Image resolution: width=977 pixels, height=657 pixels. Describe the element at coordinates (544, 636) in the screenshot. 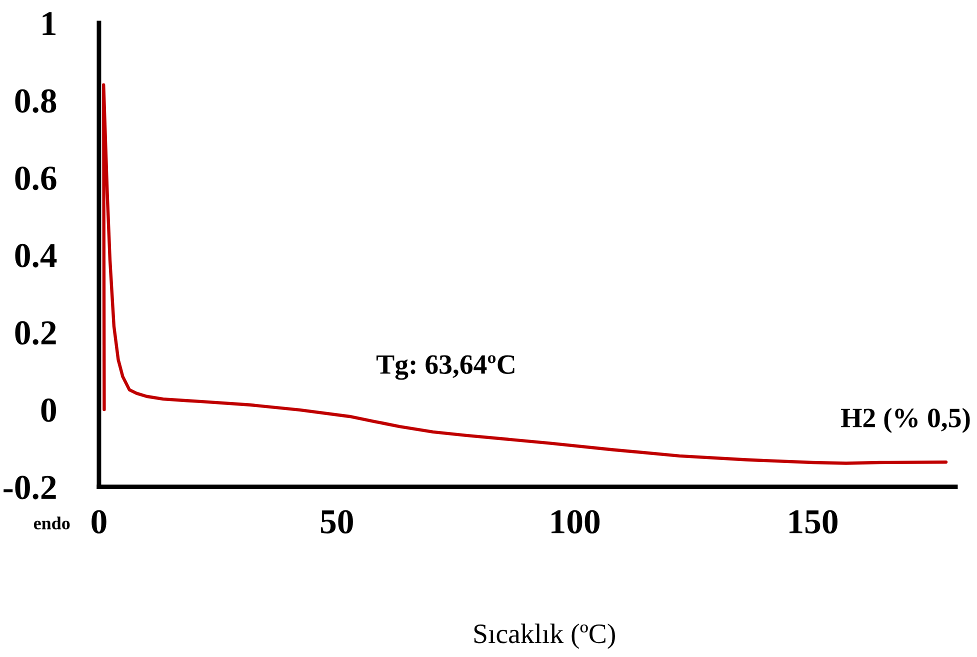

I see `x-axis-title: Sıcaklık (ºC)` at that location.